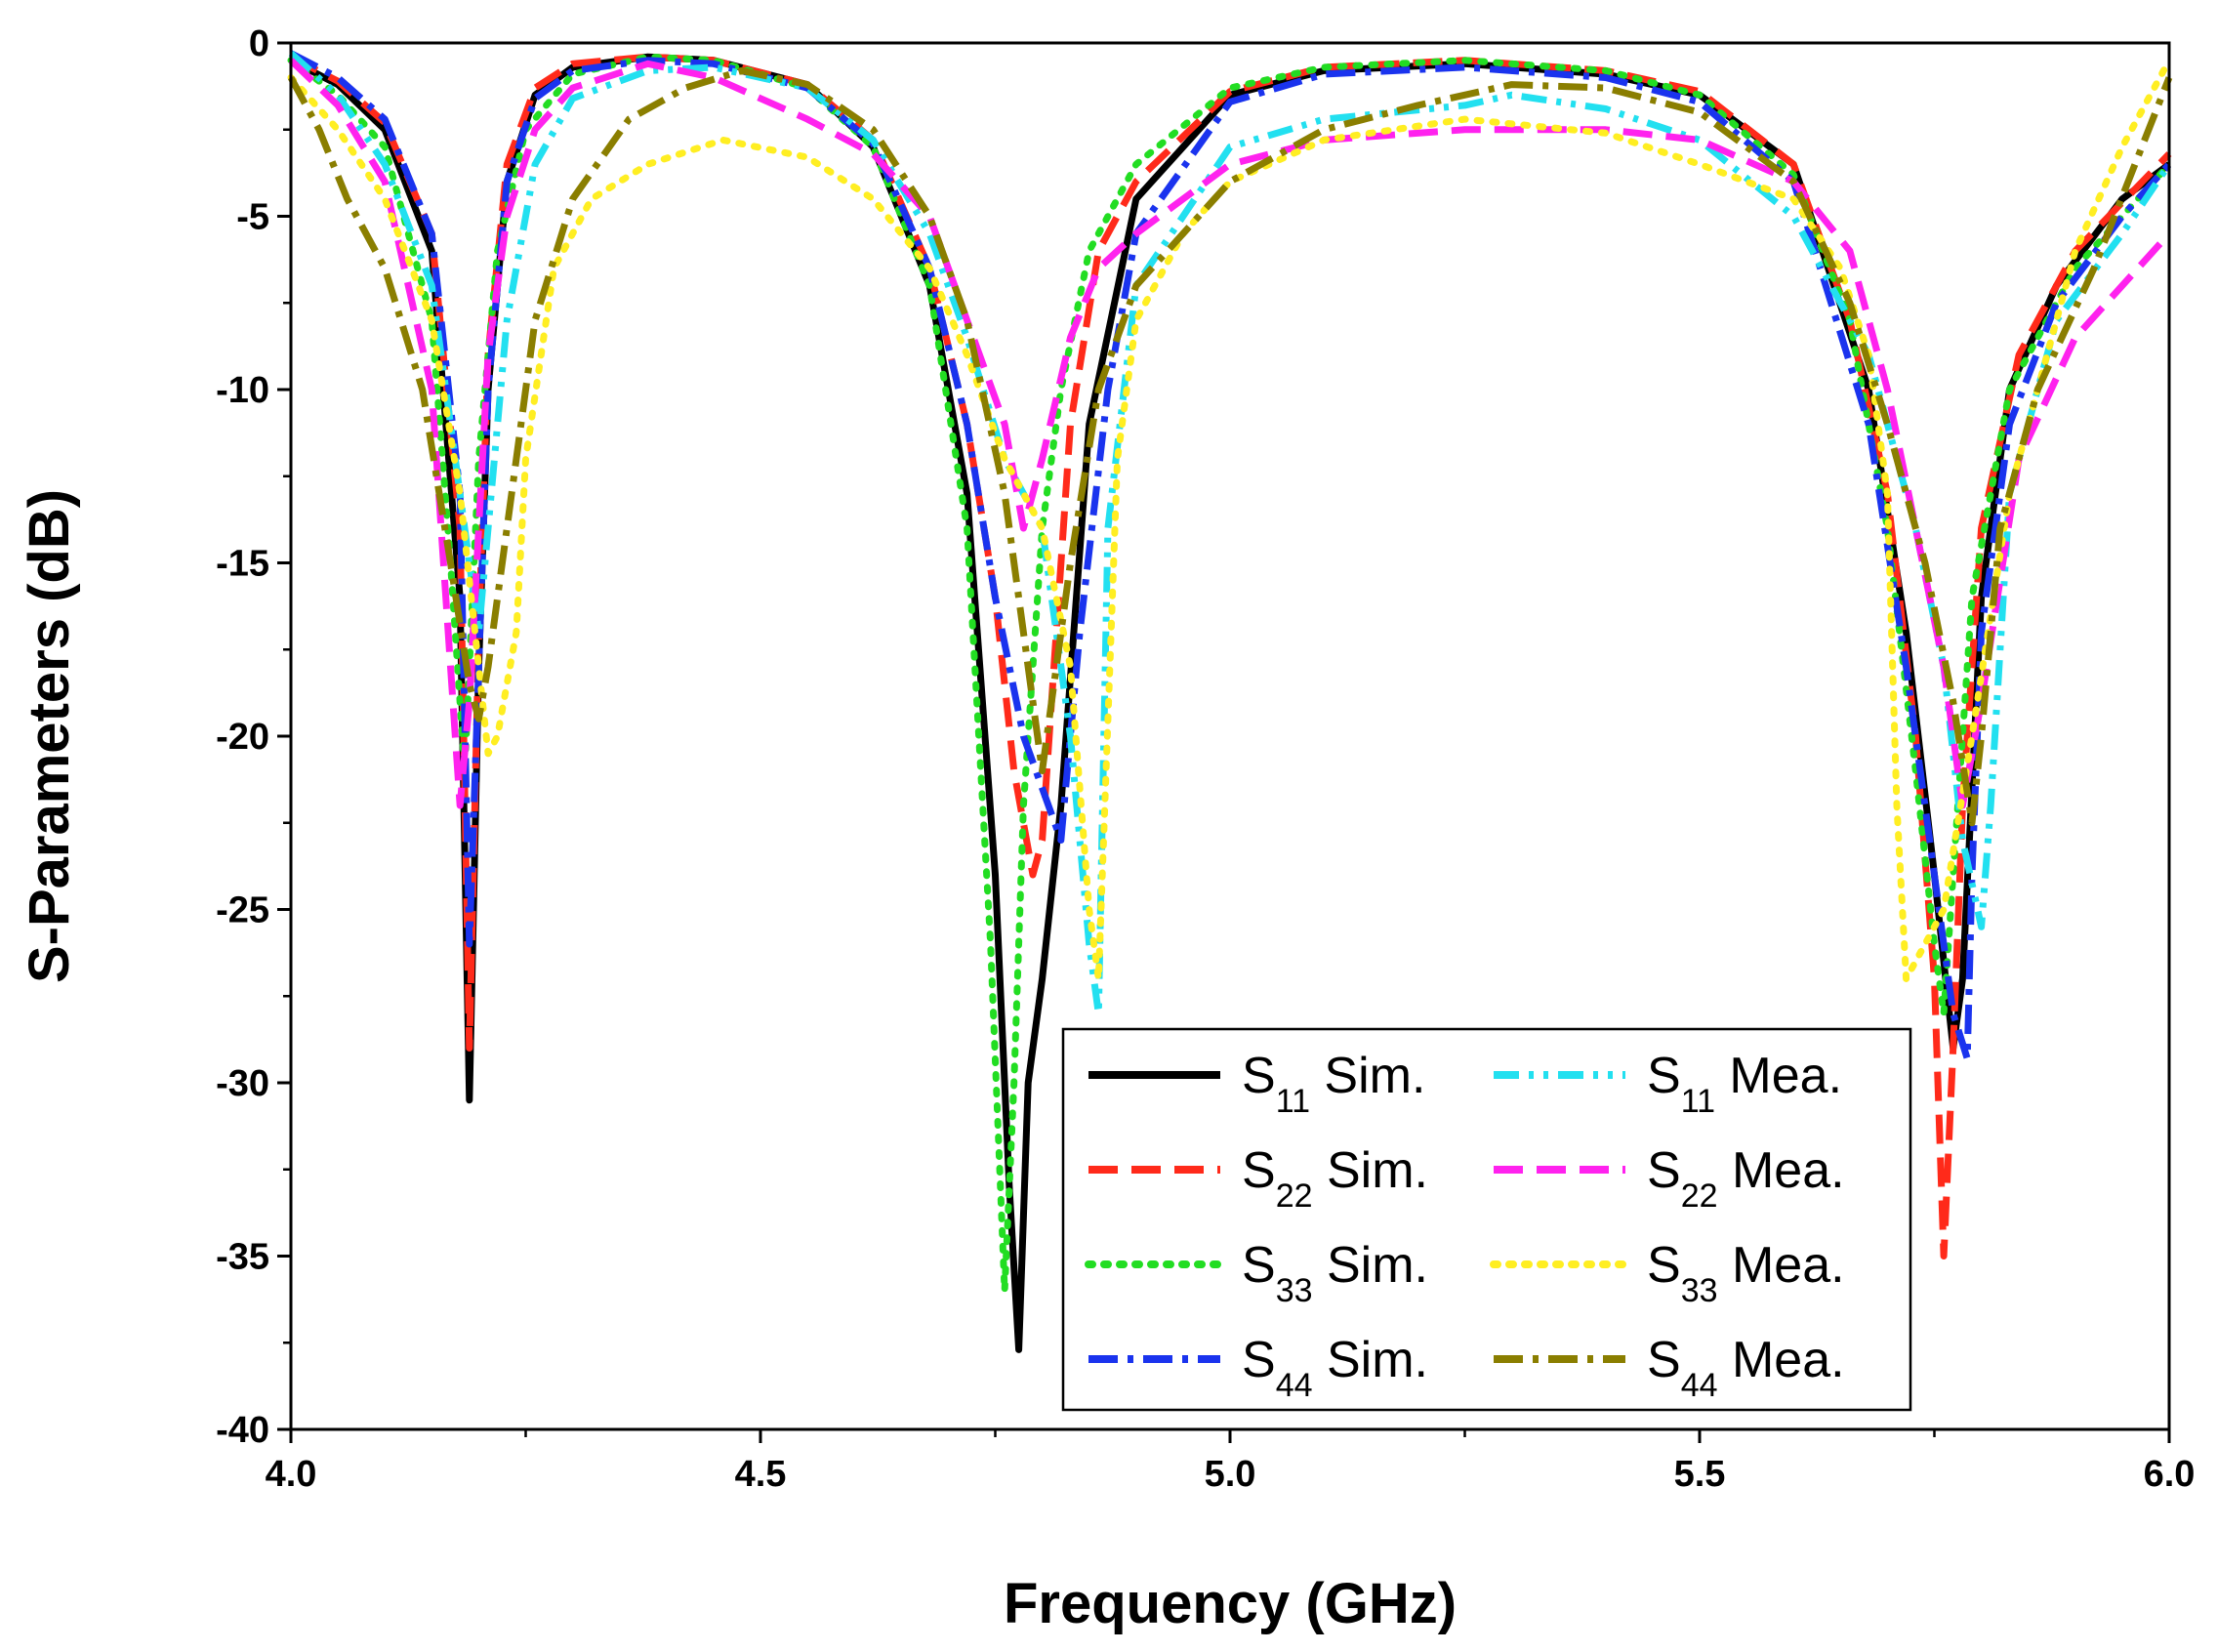 This screenshot has height=1652, width=2217. What do you see at coordinates (1744, 1084) in the screenshot?
I see `legend-label: S11 Mea.` at bounding box center [1744, 1084].